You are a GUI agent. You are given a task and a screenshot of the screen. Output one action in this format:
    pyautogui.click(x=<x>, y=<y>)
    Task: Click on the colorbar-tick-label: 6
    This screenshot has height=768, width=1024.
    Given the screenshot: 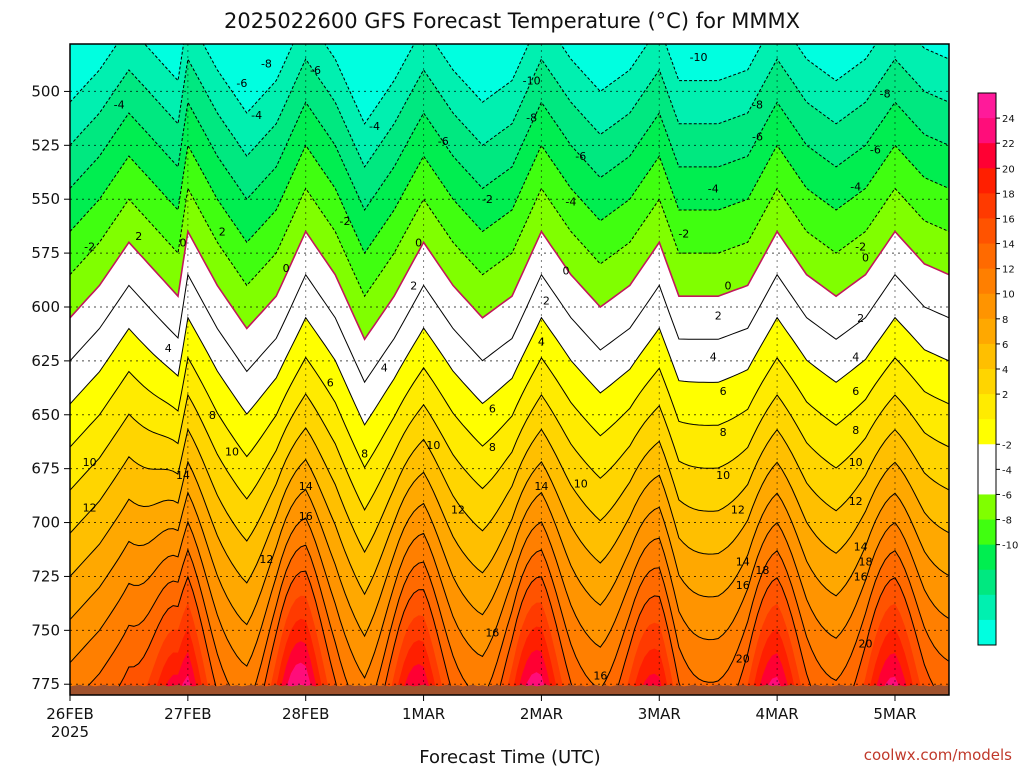 What is the action you would take?
    pyautogui.click(x=1005, y=345)
    